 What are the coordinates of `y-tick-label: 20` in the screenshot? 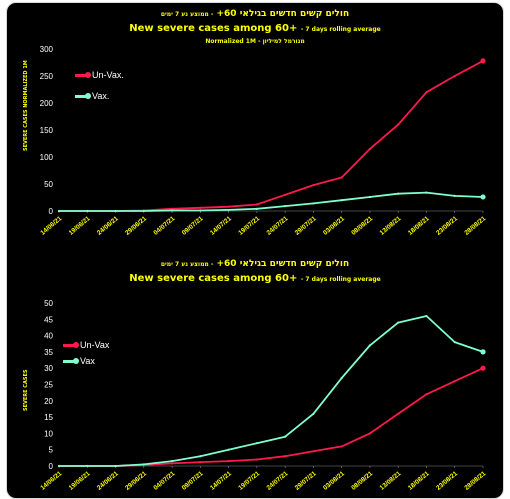 It's located at (48, 401).